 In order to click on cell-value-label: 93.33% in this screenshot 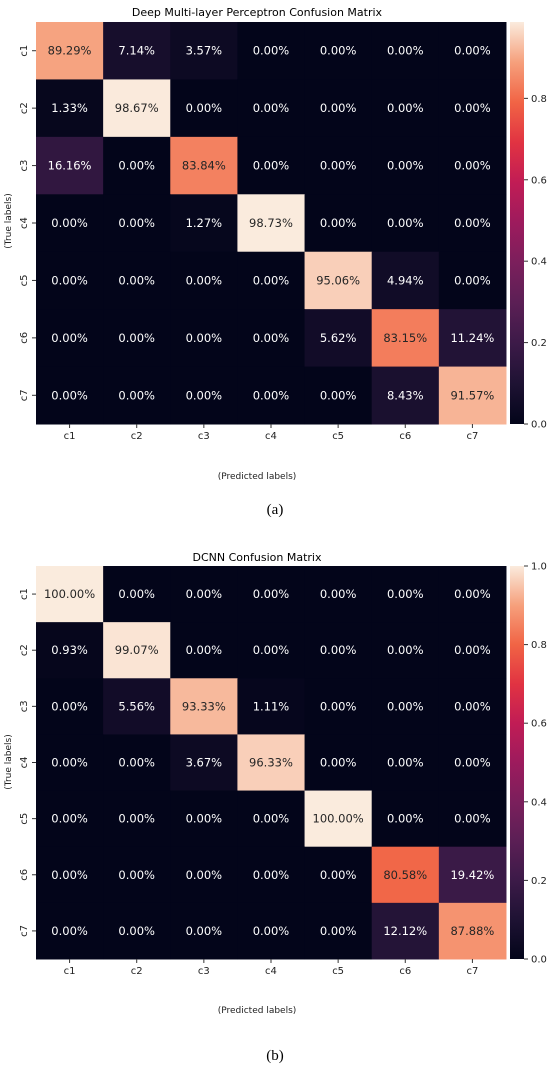, I will do `click(204, 706)`.